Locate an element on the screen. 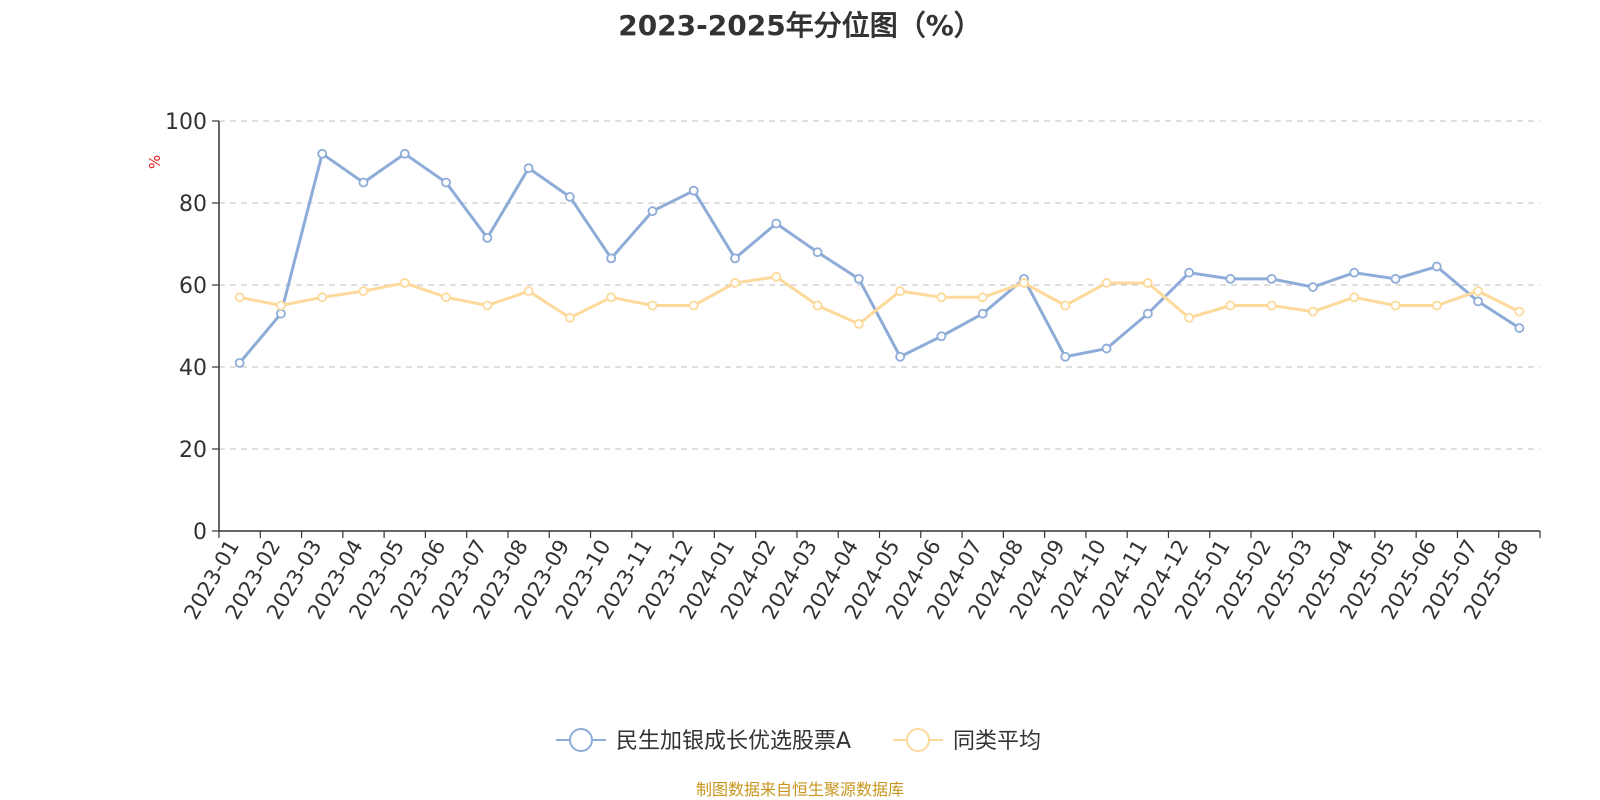  legend-item-1: 民生加银成长优选股票A is located at coordinates (703, 741).